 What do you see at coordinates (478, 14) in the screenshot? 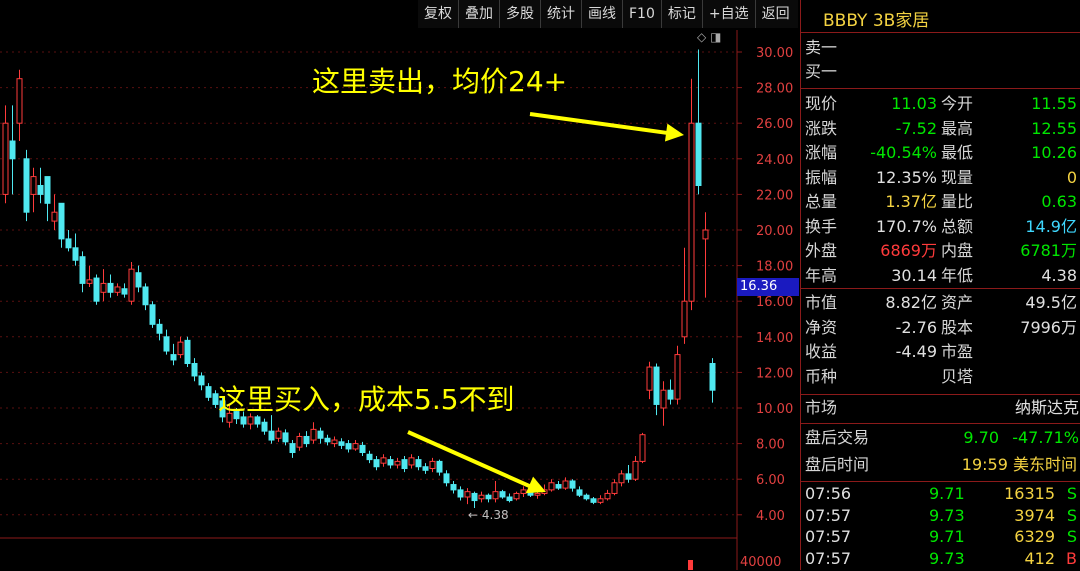
I see `toolbar-button-overlay: 叠加` at bounding box center [478, 14].